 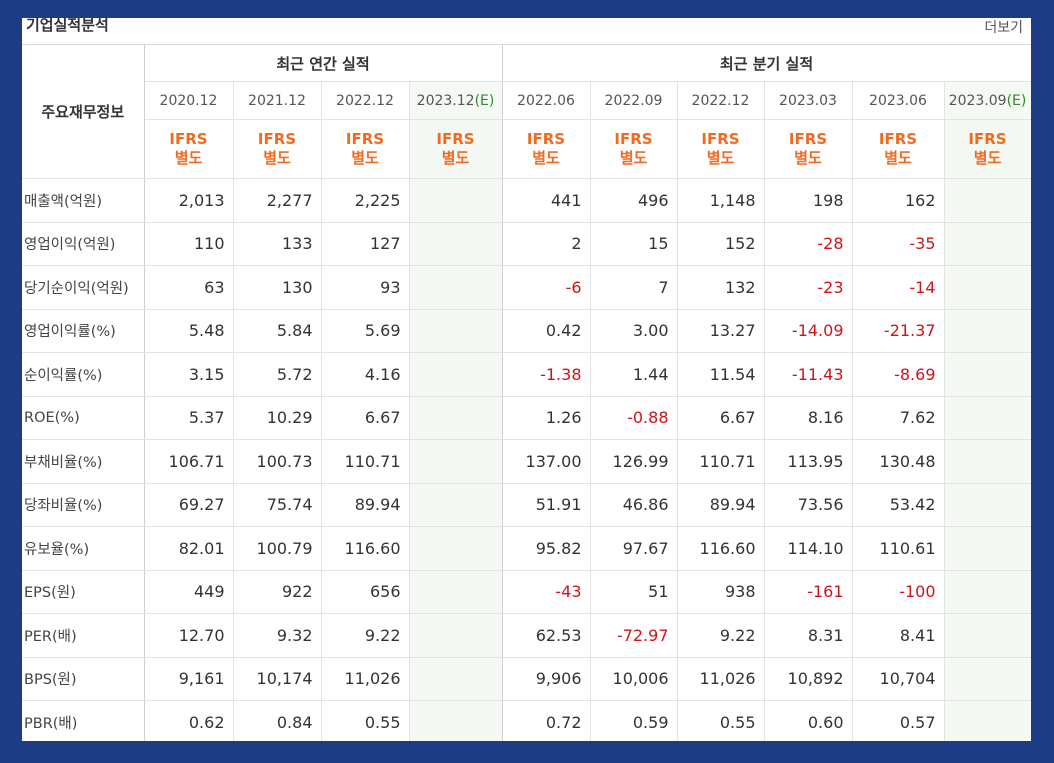 What do you see at coordinates (808, 287) in the screenshot?
I see `value-cell: -23` at bounding box center [808, 287].